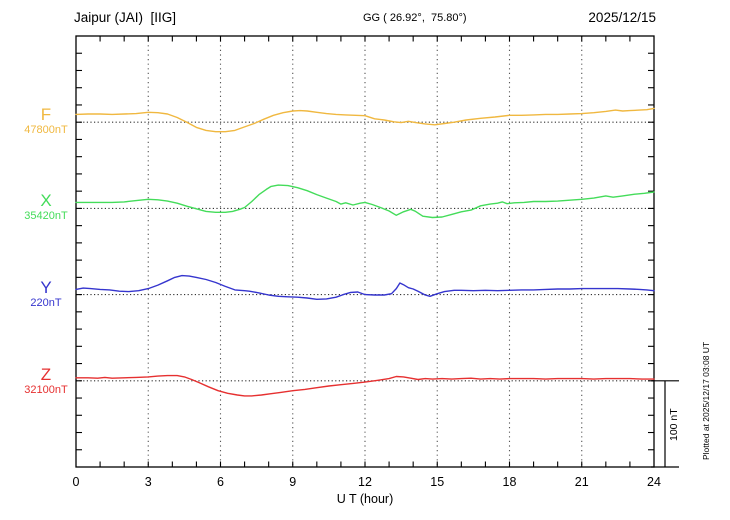 The height and width of the screenshot is (520, 730). What do you see at coordinates (125, 17) in the screenshot?
I see `station-name: Jaipur (JAI) [IIG]` at bounding box center [125, 17].